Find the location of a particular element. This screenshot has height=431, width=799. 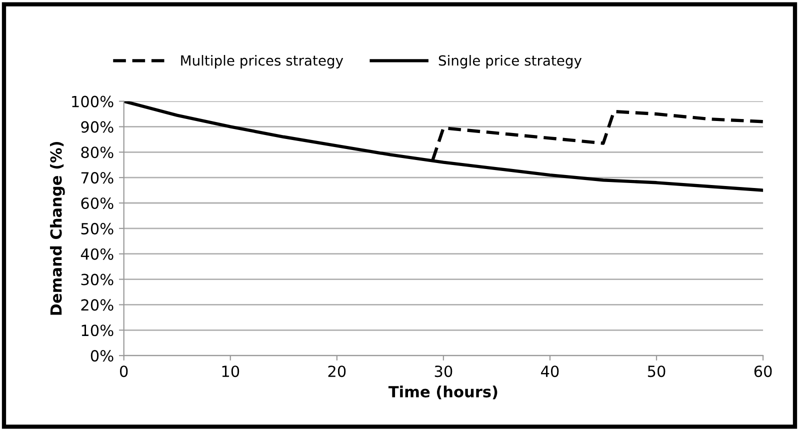

y-tick-label: 10% is located at coordinates (98, 330).